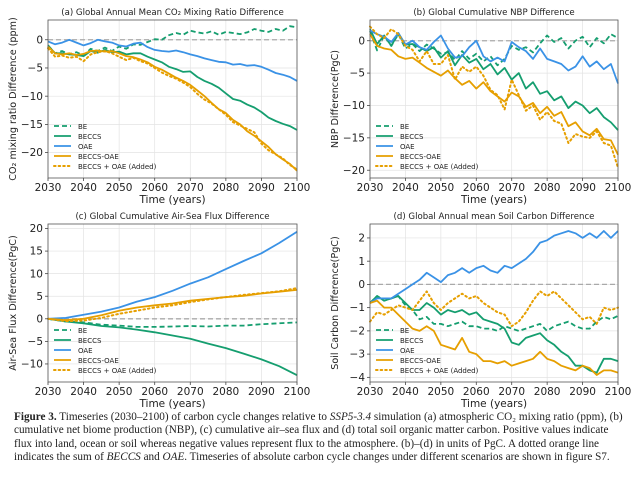  I want to click on caption-text: and, so click(151, 457).